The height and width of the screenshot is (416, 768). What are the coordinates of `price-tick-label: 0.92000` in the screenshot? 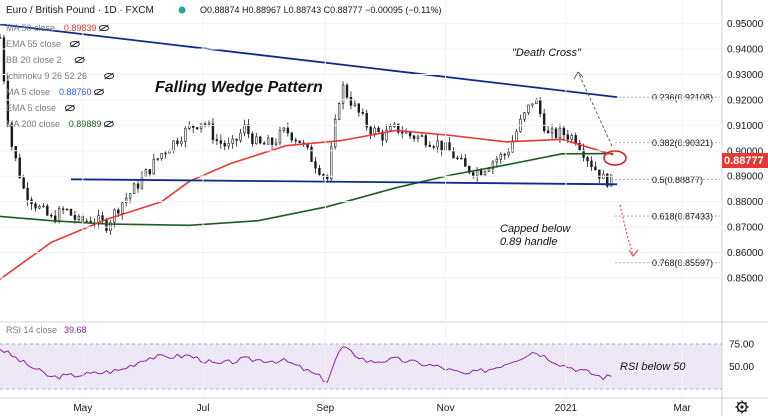 It's located at (745, 100).